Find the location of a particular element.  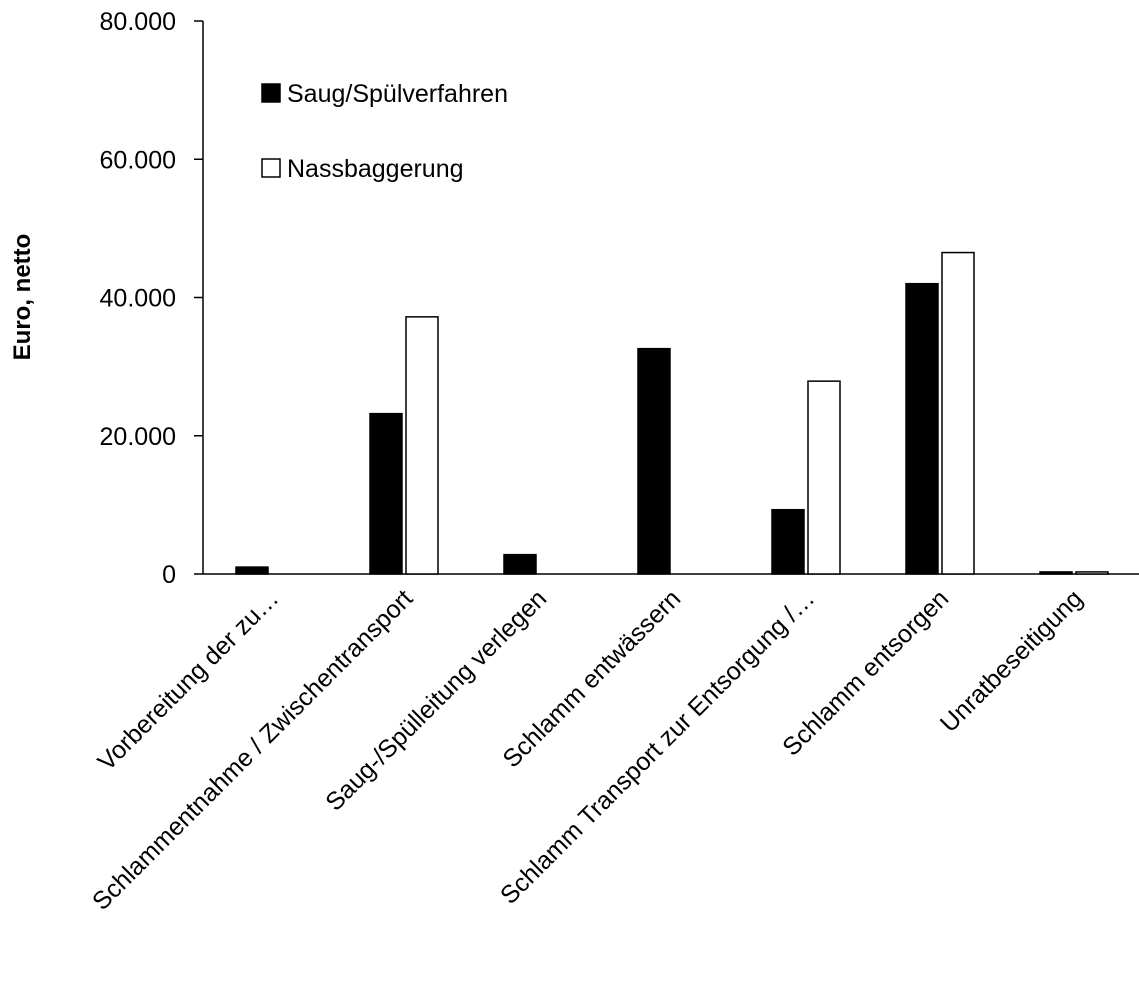

y-tick-label-0: 0 is located at coordinates (169, 575).